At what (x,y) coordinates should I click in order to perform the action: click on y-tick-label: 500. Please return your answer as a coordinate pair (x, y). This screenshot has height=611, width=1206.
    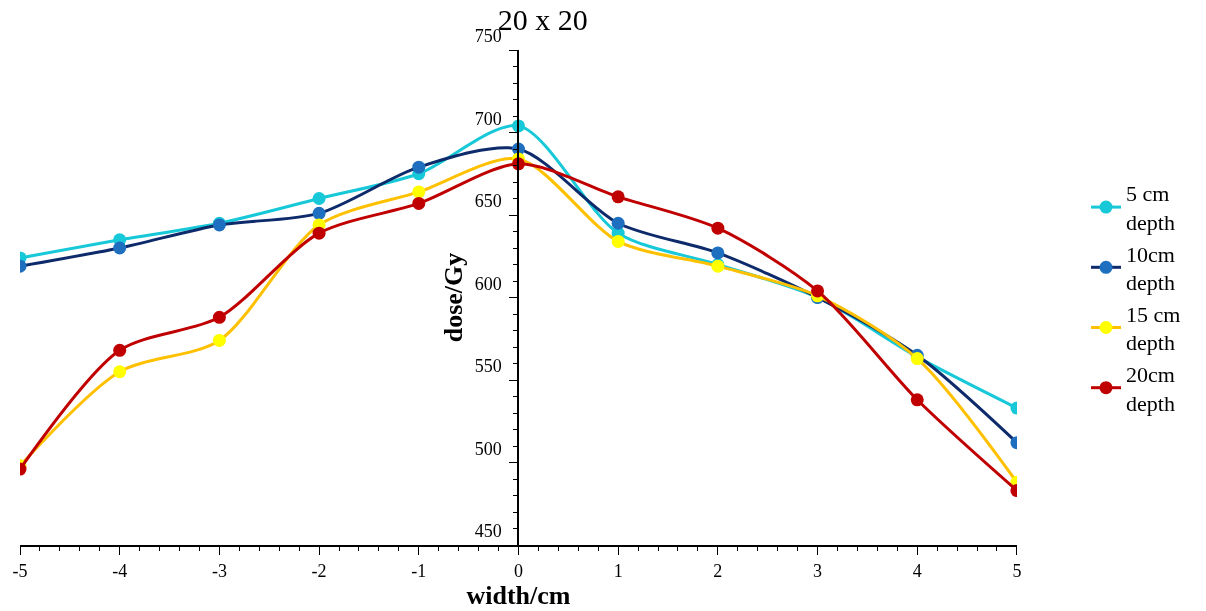
    Looking at the image, I should click on (488, 448).